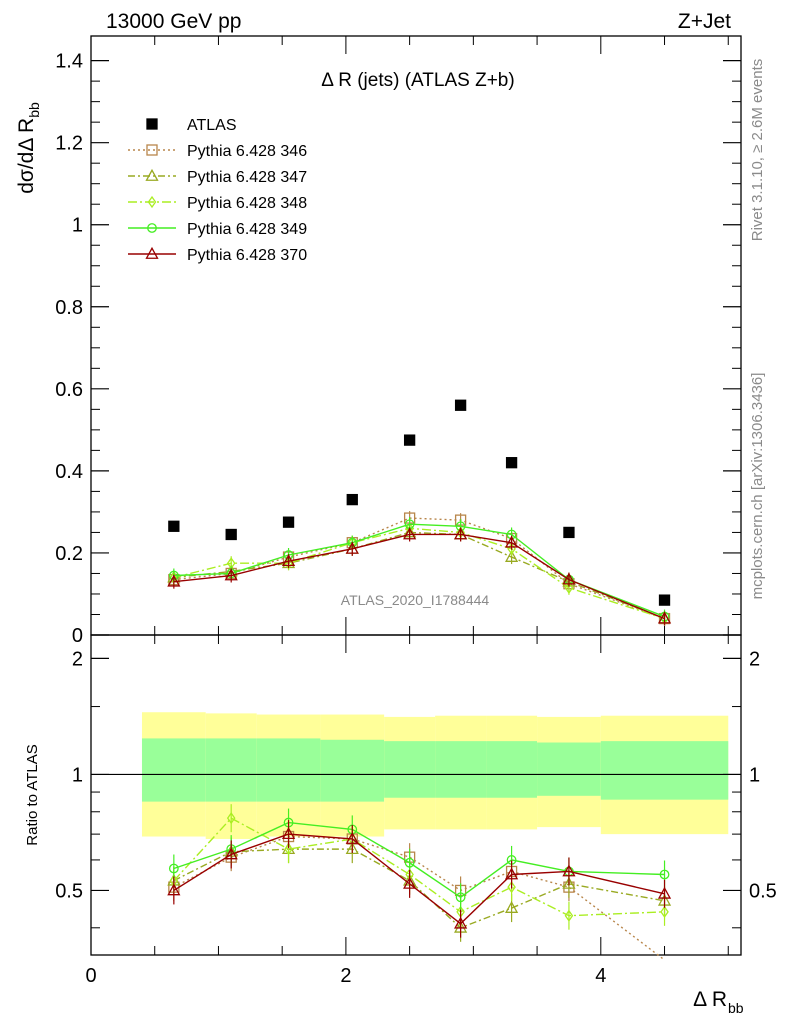 The image size is (786, 1024). Describe the element at coordinates (69, 390) in the screenshot. I see `main-ytick-label-3: 0.6` at that location.